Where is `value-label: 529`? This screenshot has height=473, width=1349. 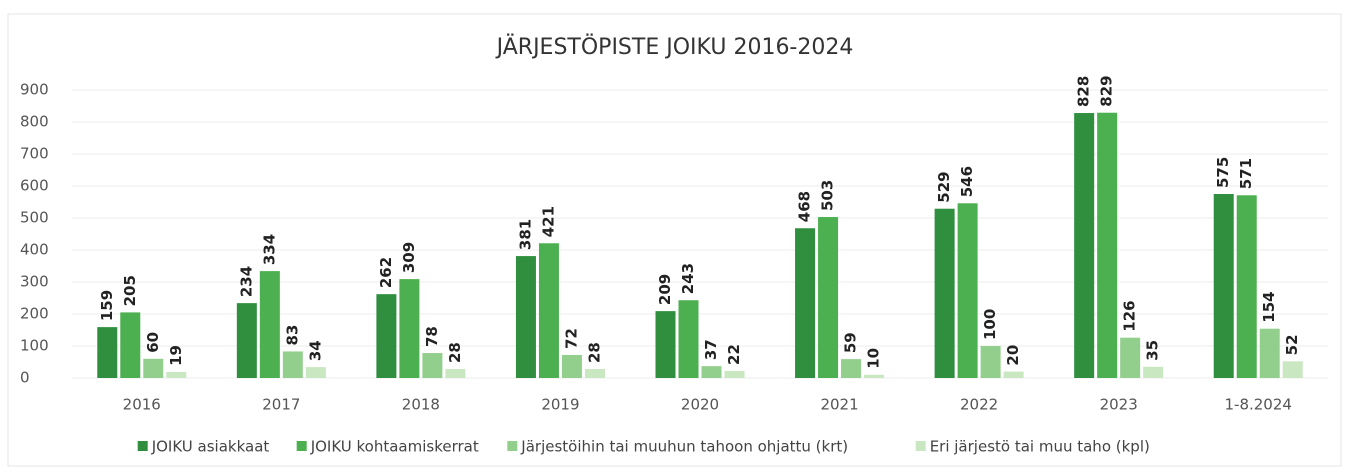
value-label: 529 is located at coordinates (944, 186).